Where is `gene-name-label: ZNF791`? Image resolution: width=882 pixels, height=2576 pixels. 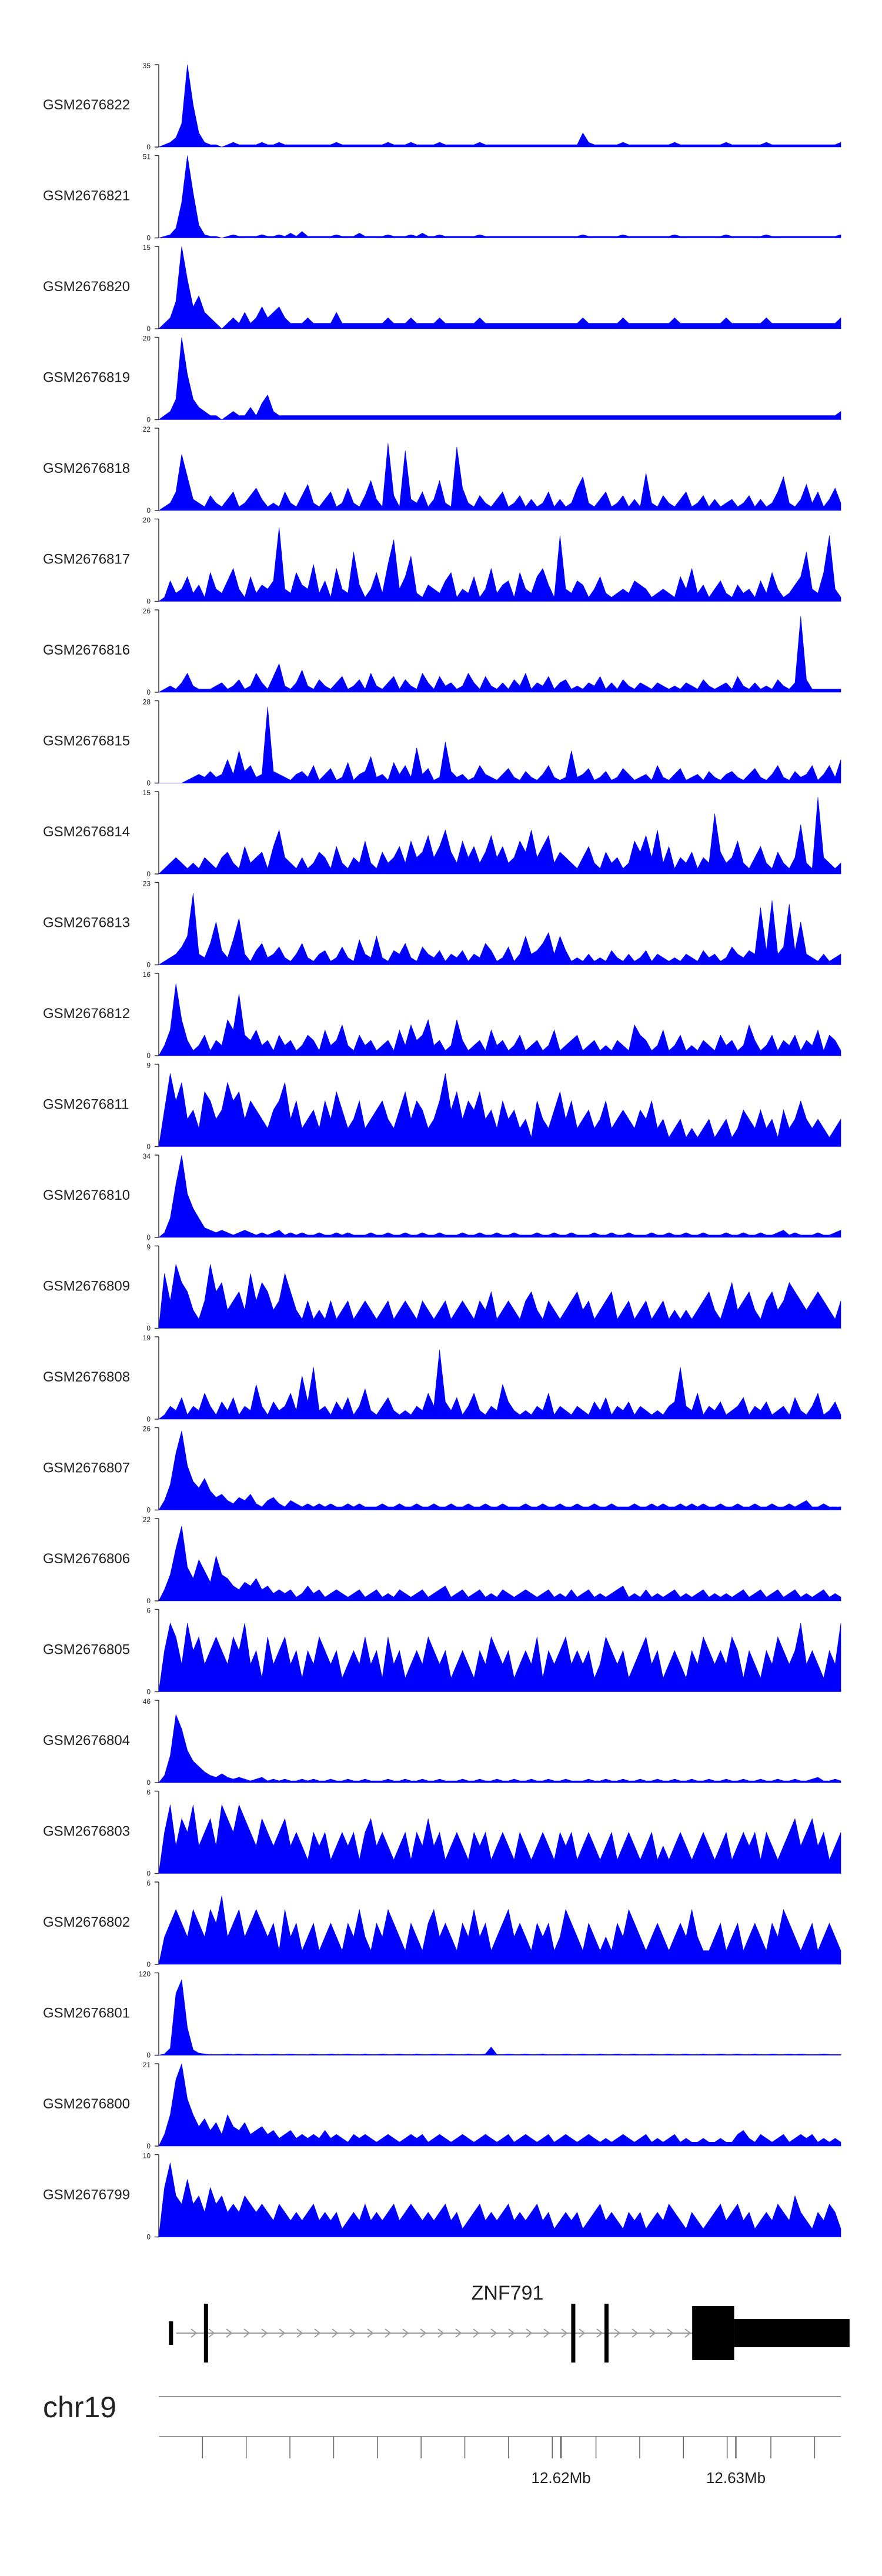 gene-name-label: ZNF791 is located at coordinates (508, 2293).